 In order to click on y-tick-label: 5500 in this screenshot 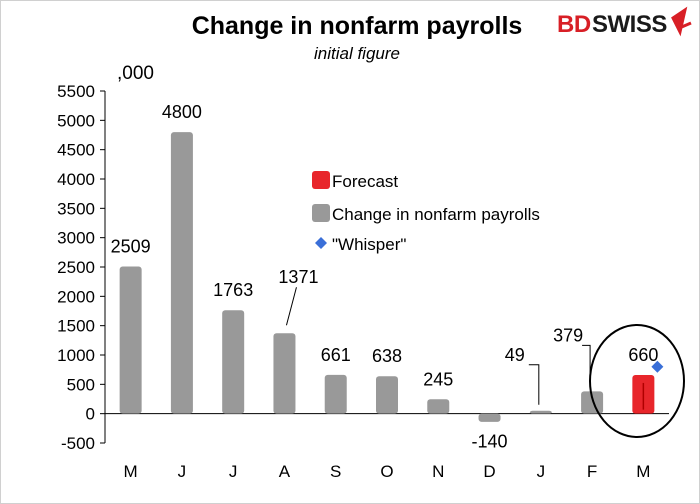, I will do `click(76, 91)`.